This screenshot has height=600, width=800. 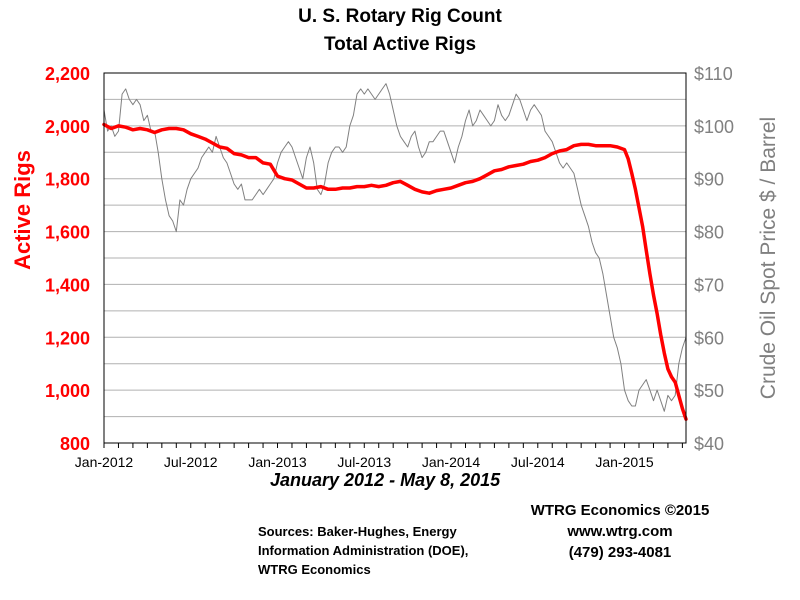 I want to click on x-tick-label: Jan-2012, so click(x=104, y=462).